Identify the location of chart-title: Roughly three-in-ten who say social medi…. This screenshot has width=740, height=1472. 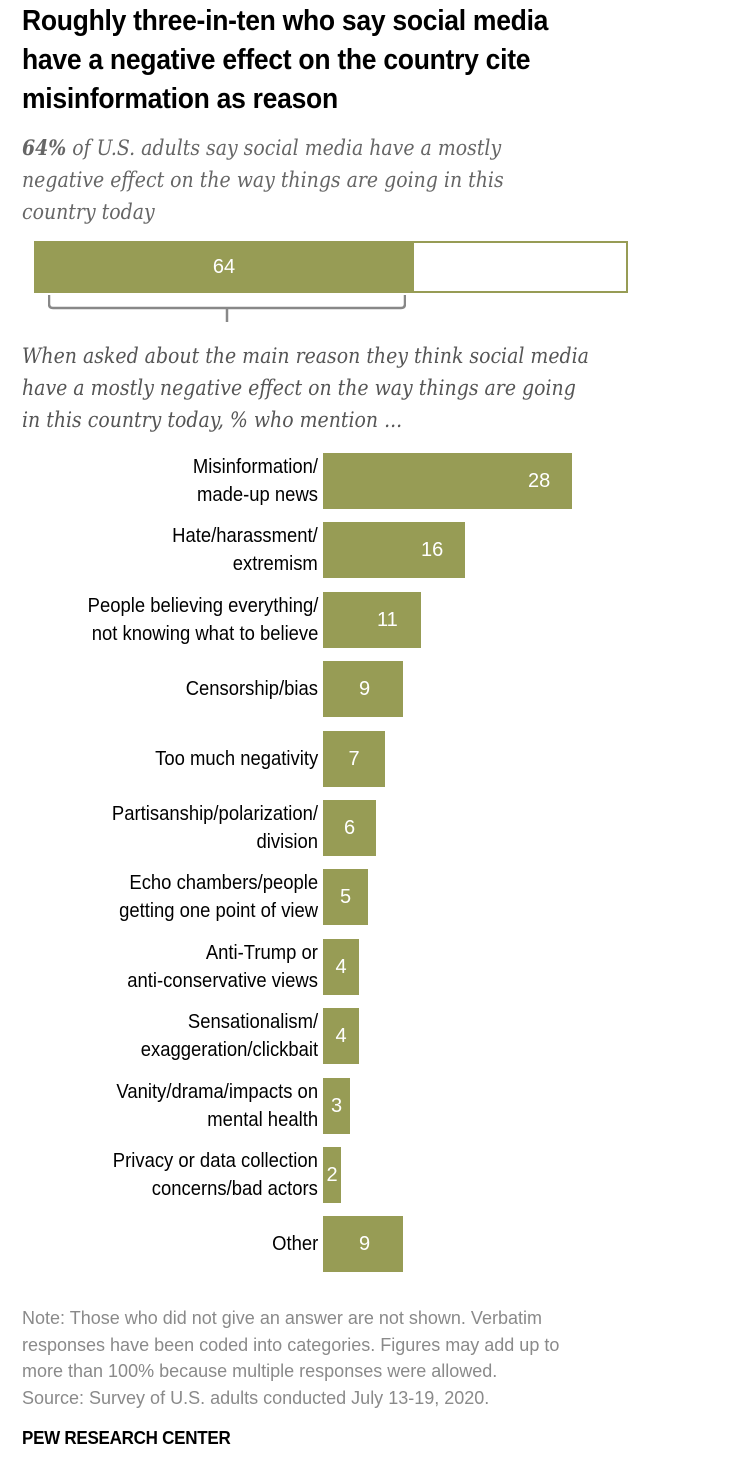
(285, 60).